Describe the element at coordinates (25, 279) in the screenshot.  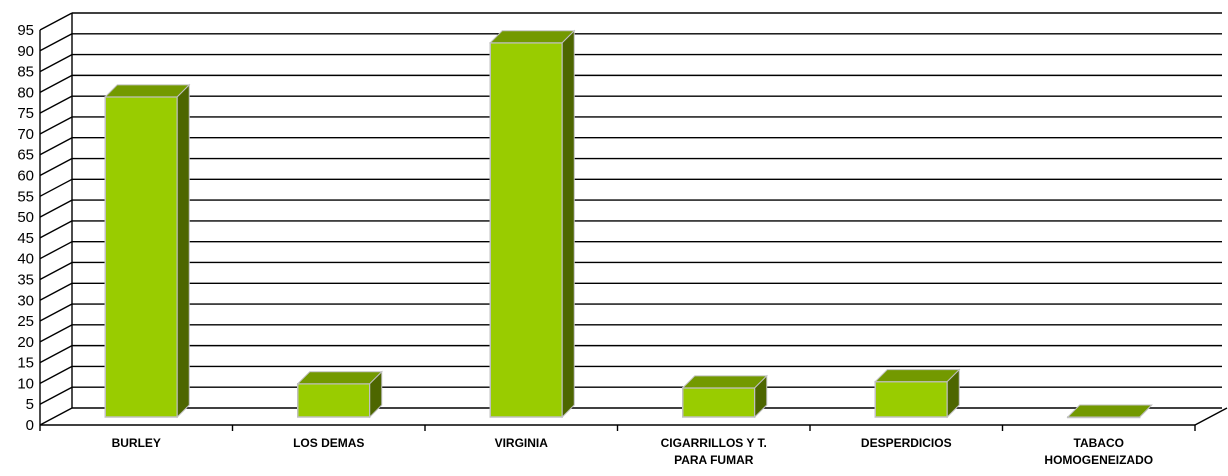
I see `y-tick-label: 35` at that location.